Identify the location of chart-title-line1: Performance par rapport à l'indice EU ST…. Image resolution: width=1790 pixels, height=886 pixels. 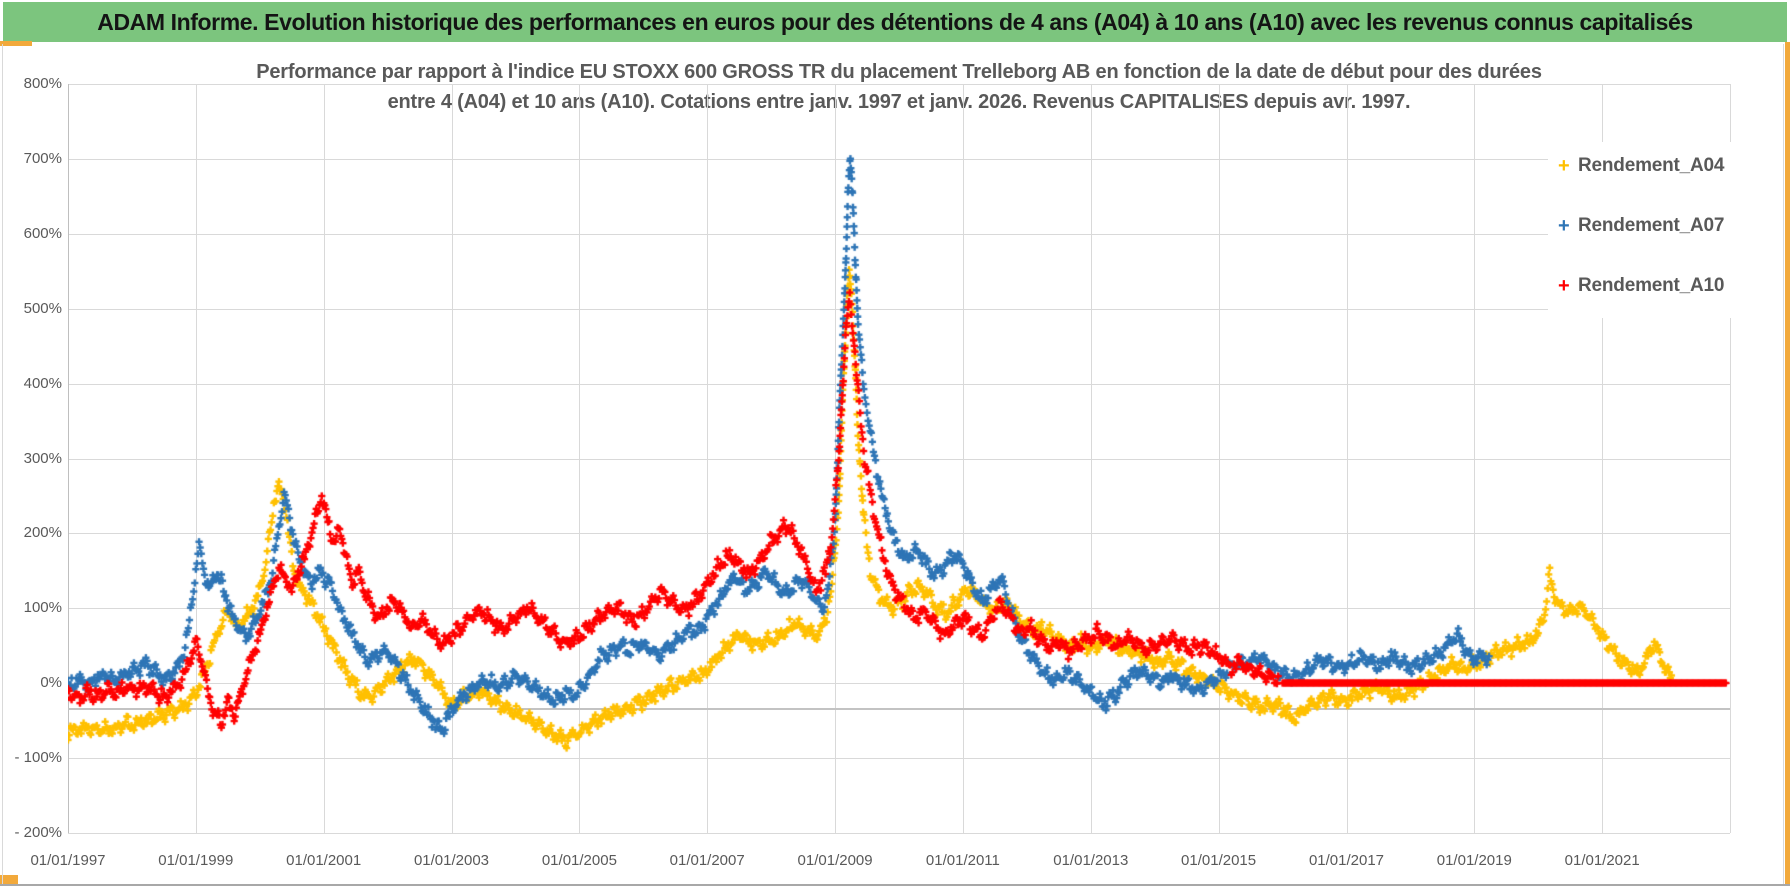
(899, 72).